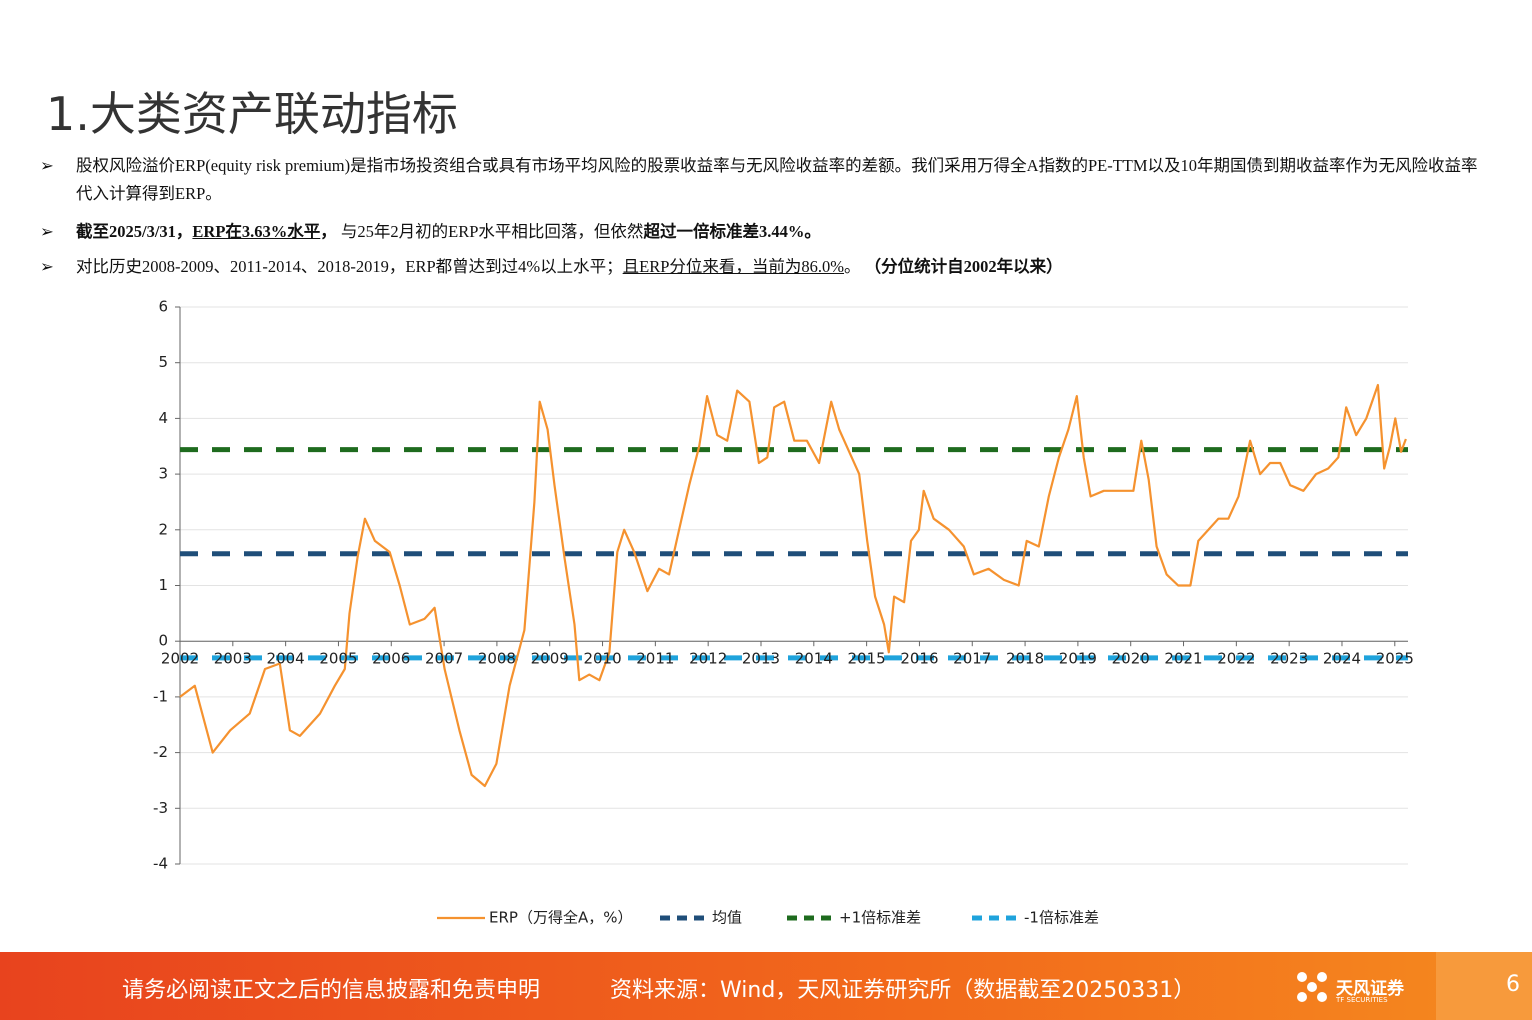  Describe the element at coordinates (733, 266) in the screenshot. I see `bullet-text: 且ERP分位来看，当前为86.0%` at that location.